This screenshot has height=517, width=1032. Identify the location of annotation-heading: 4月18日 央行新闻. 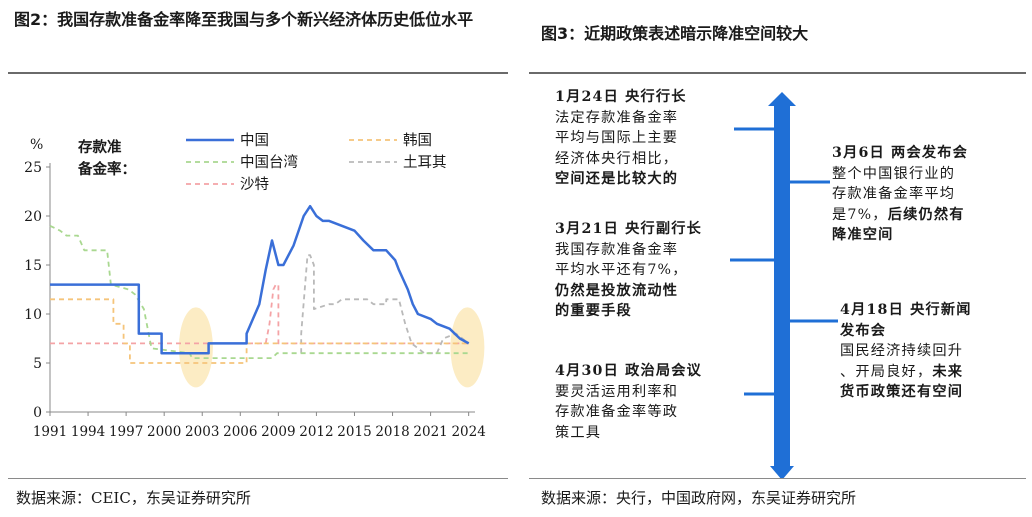
(906, 310).